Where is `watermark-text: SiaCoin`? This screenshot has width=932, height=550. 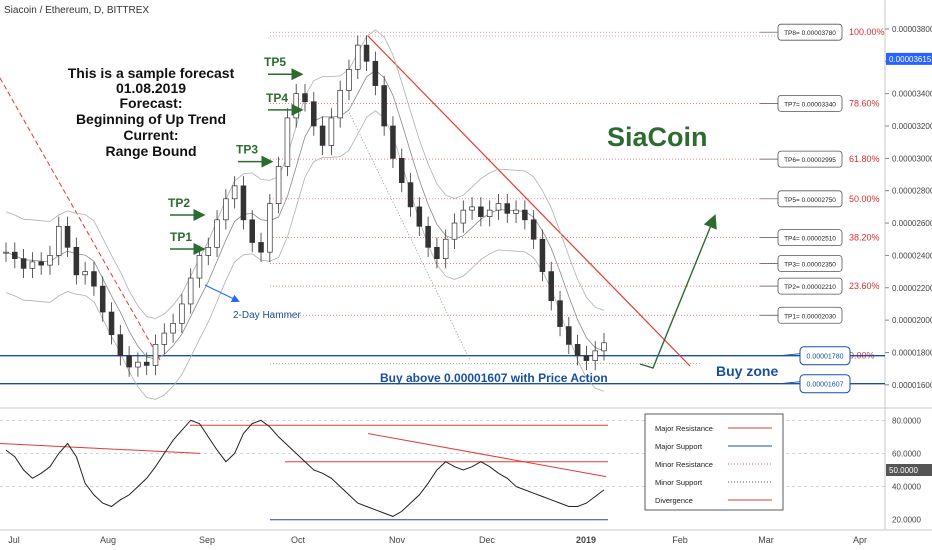 watermark-text: SiaCoin is located at coordinates (657, 137).